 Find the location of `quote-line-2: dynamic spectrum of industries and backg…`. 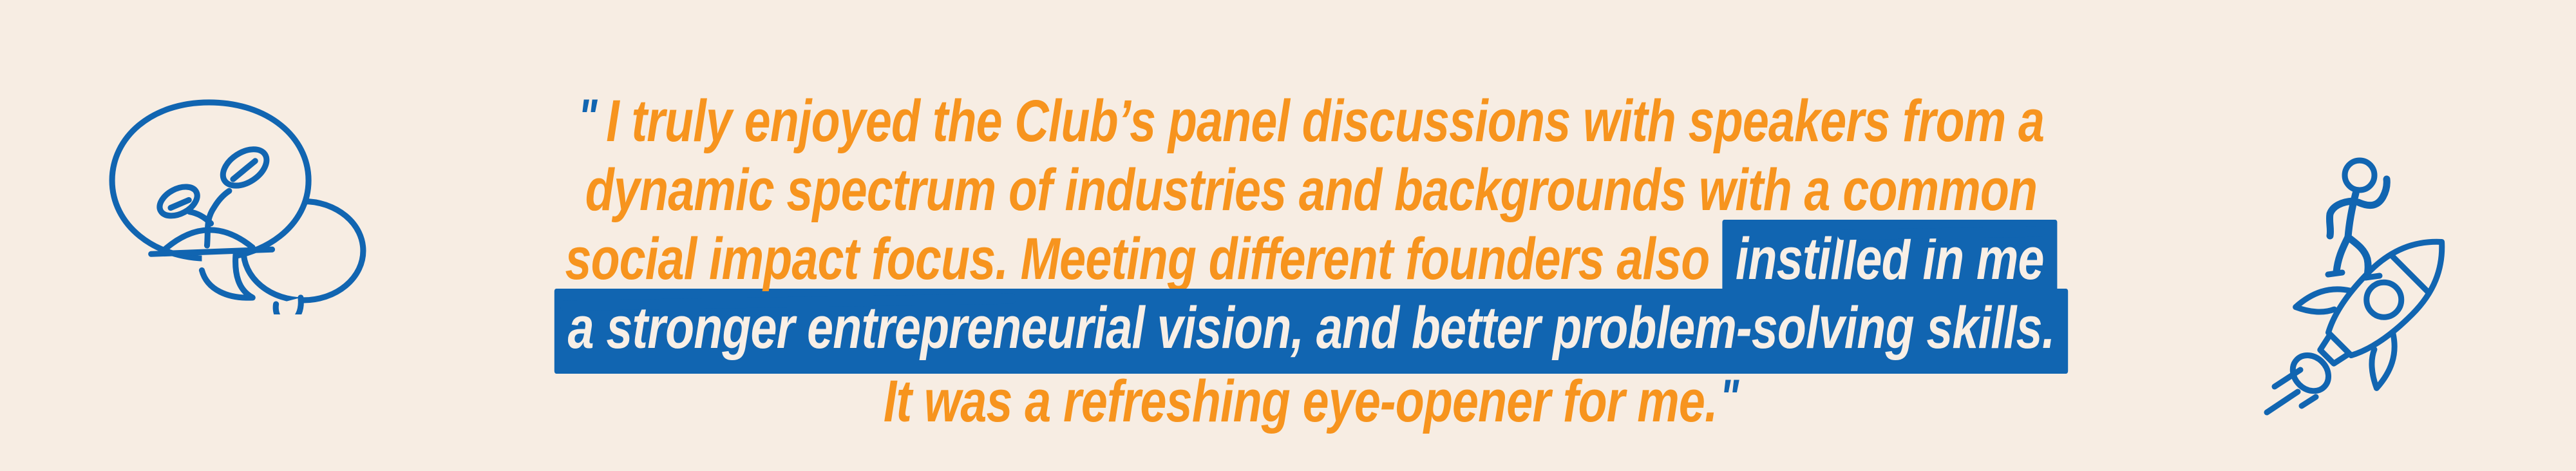

quote-line-2: dynamic spectrum of industries and backg… is located at coordinates (1311, 190).